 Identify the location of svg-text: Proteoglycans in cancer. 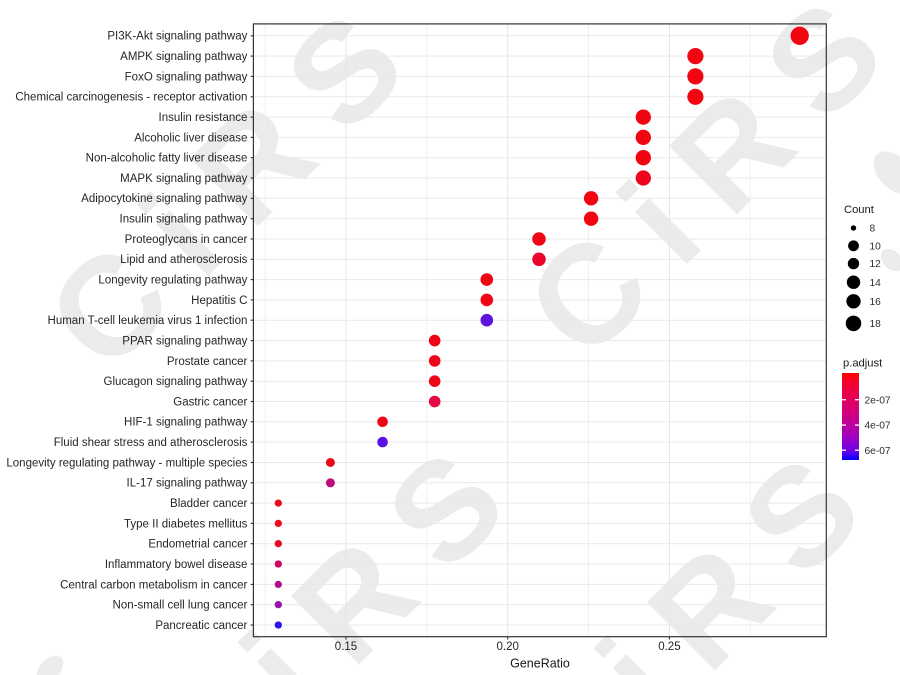
(186, 240).